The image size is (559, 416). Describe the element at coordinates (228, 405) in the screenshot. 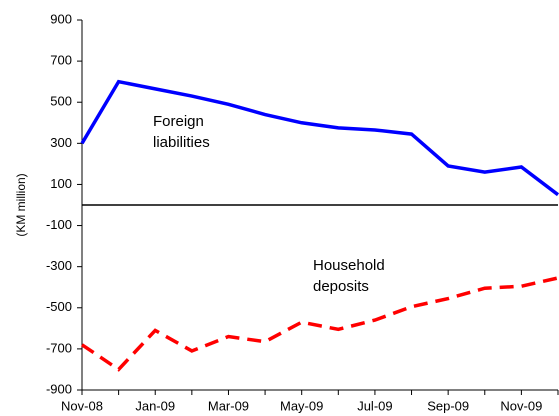

I see `x-tick-label: Mar-09` at that location.